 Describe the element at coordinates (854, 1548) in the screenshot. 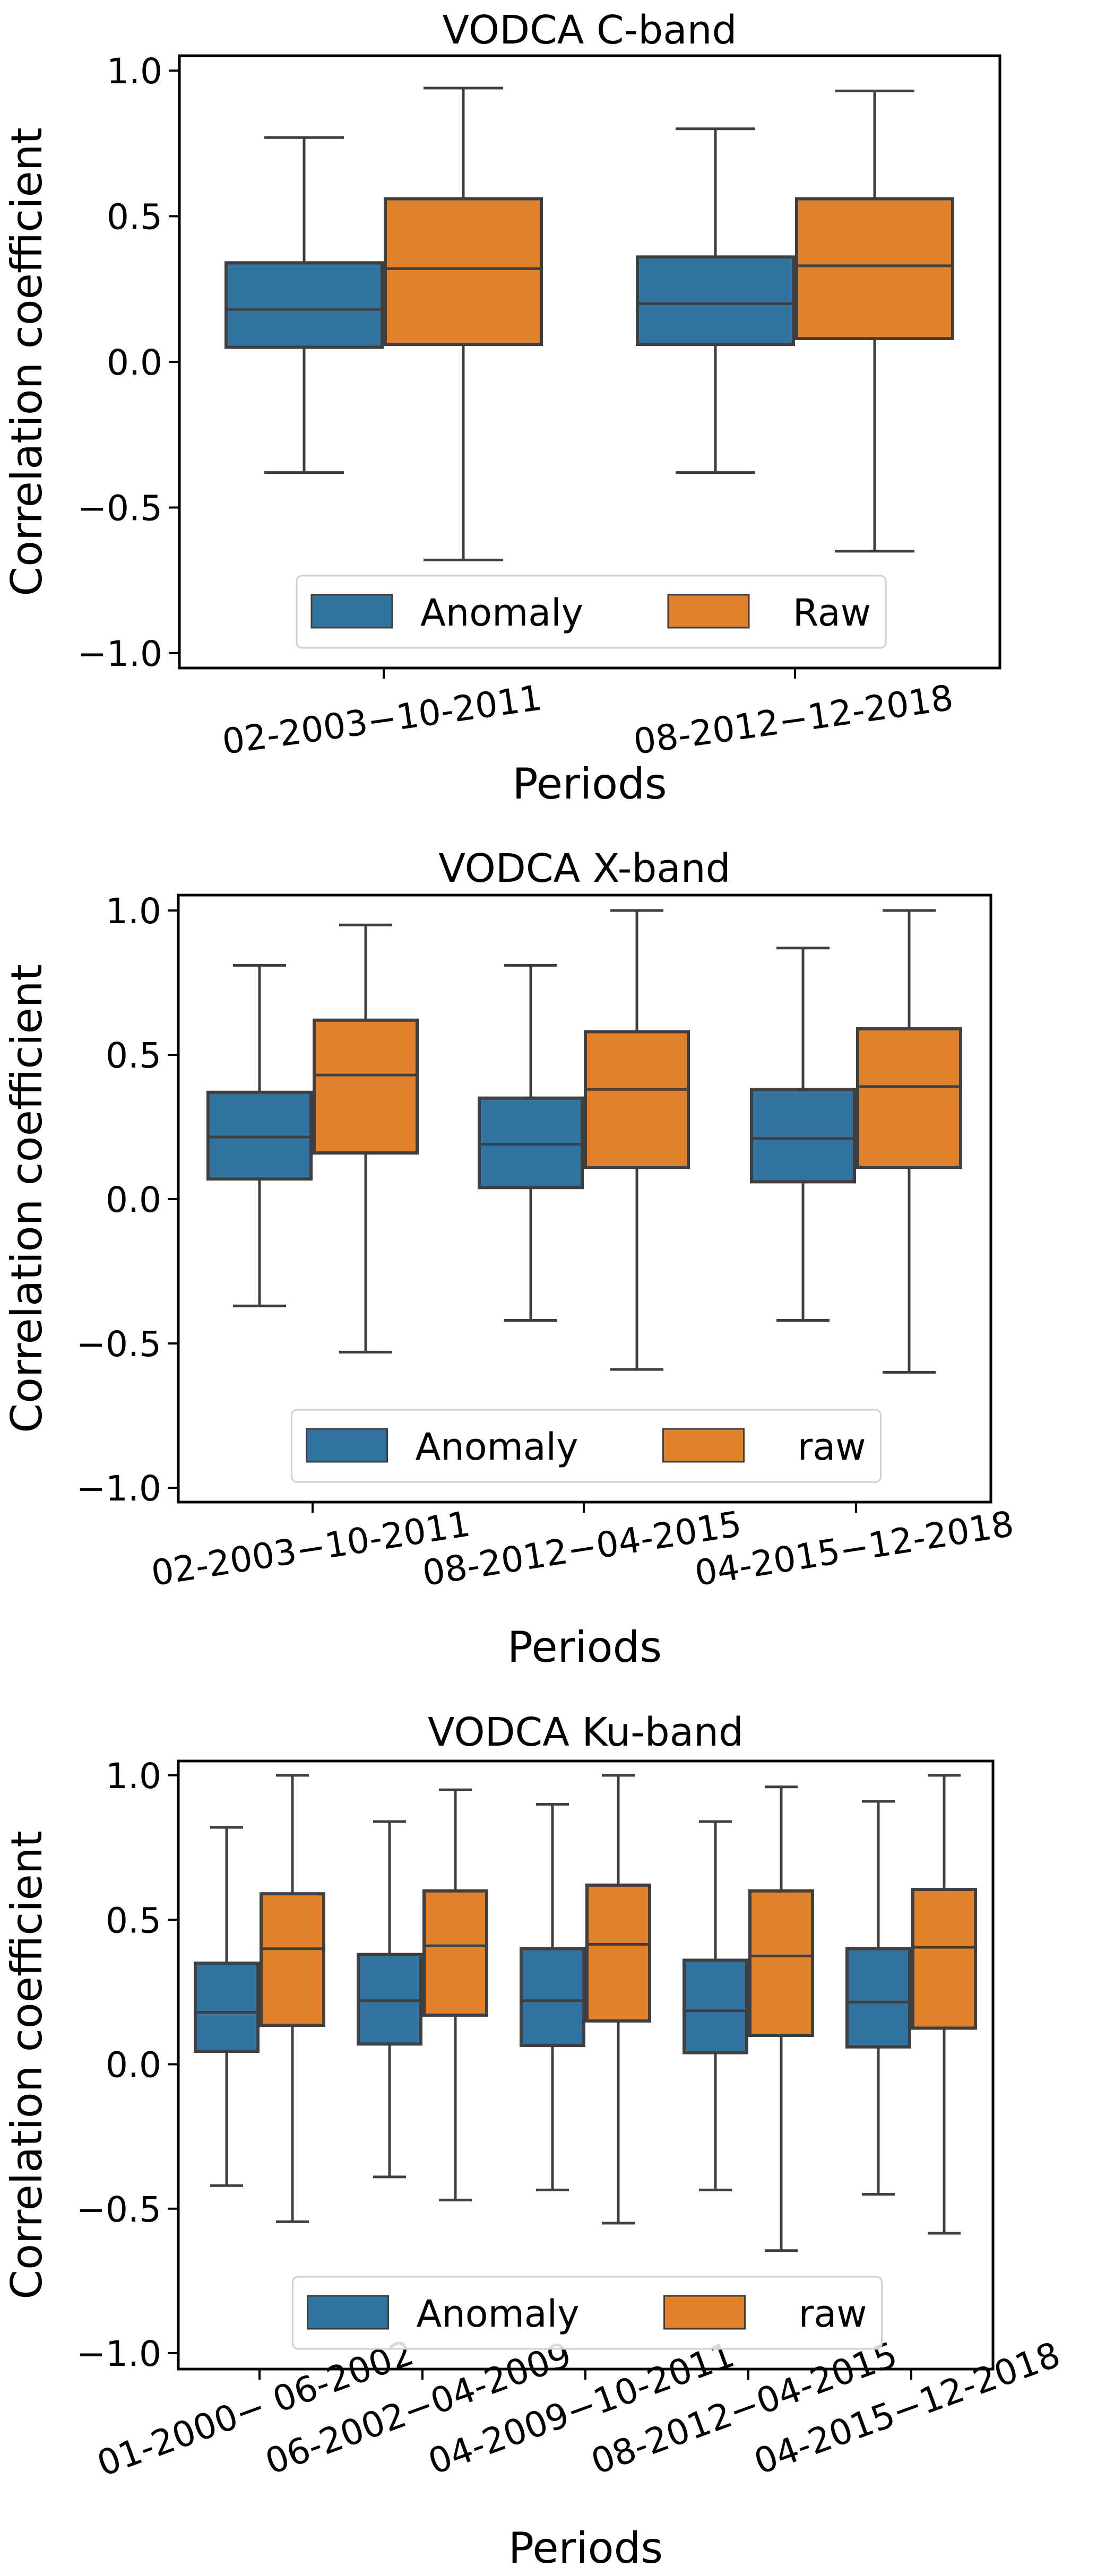

I see `x-tick-label: 04-2015−12-2018` at that location.